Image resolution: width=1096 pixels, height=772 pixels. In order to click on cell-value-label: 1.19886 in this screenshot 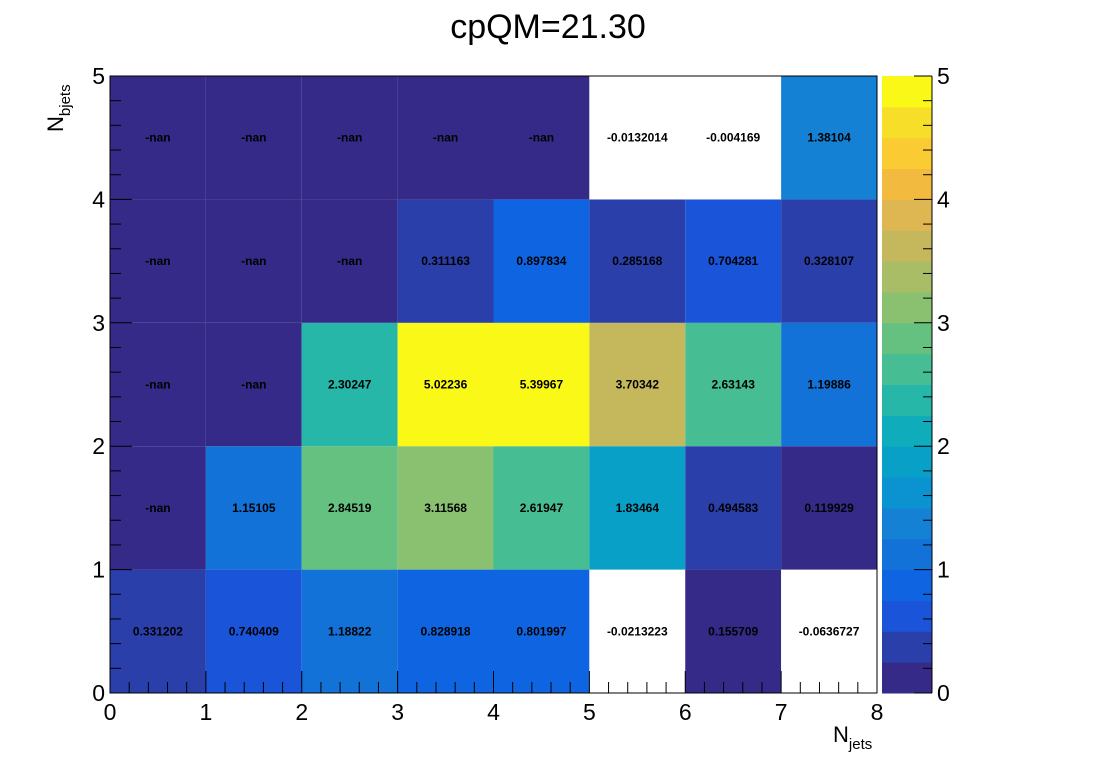, I will do `click(829, 385)`.